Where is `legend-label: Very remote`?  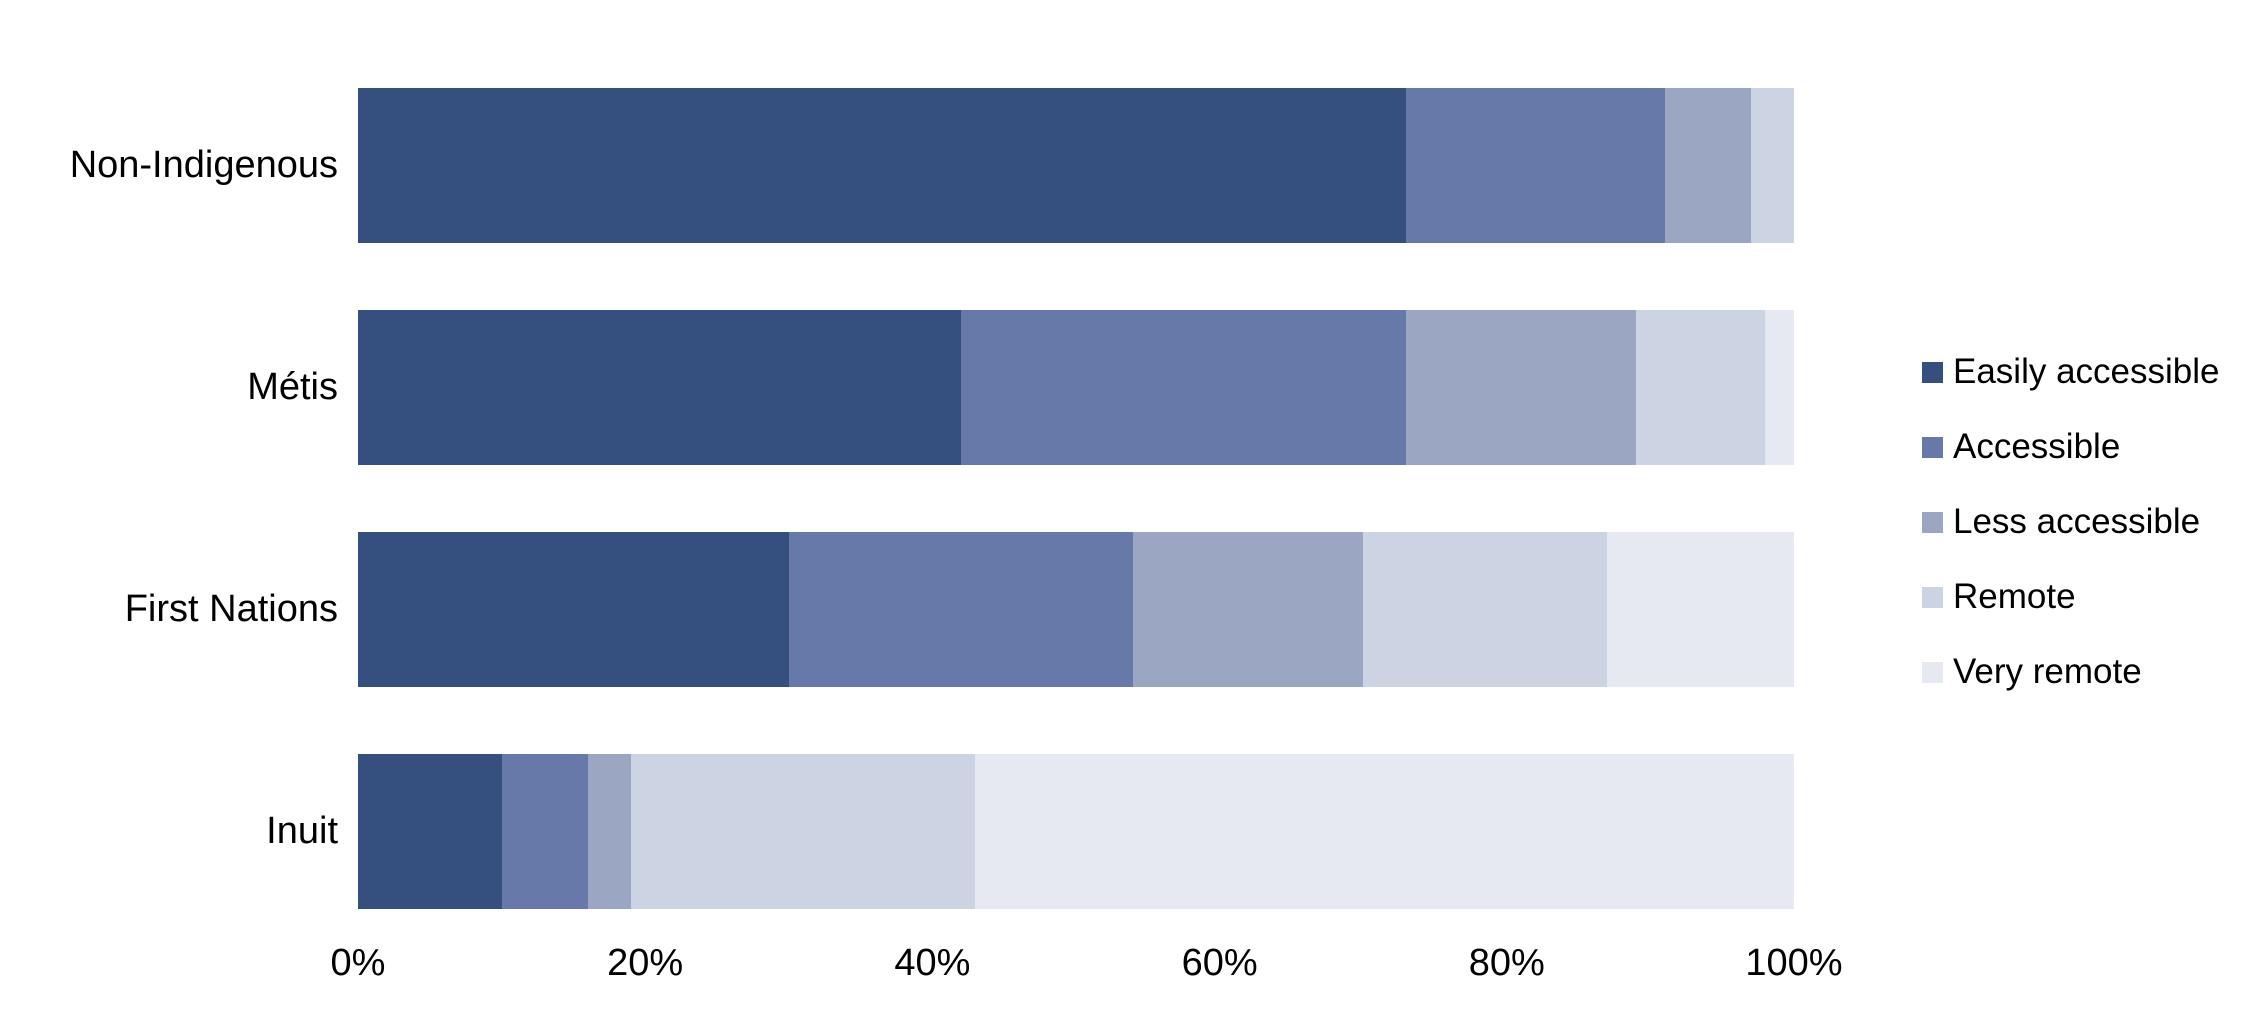
legend-label: Very remote is located at coordinates (2047, 671).